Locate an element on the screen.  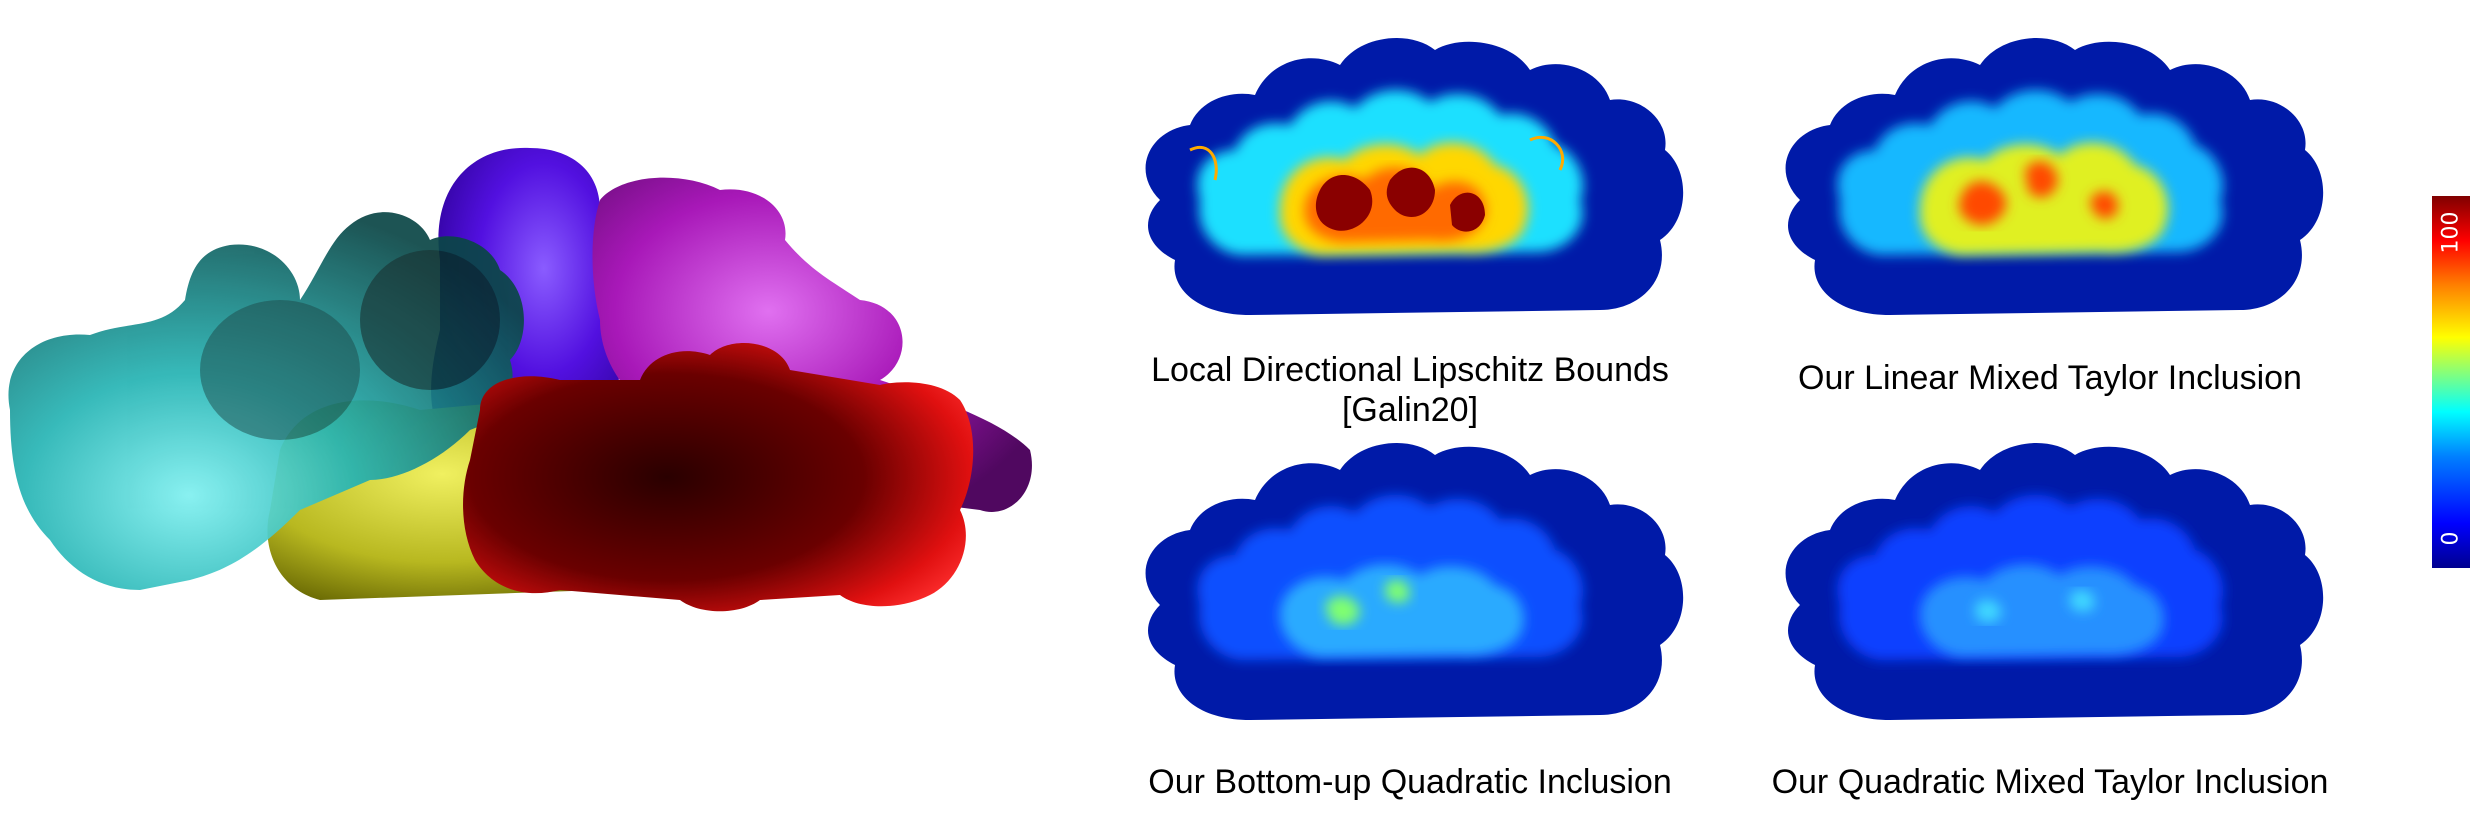
caption-lipschitz-line1: Local Directional Lipschitz Bounds is located at coordinates (1410, 370).